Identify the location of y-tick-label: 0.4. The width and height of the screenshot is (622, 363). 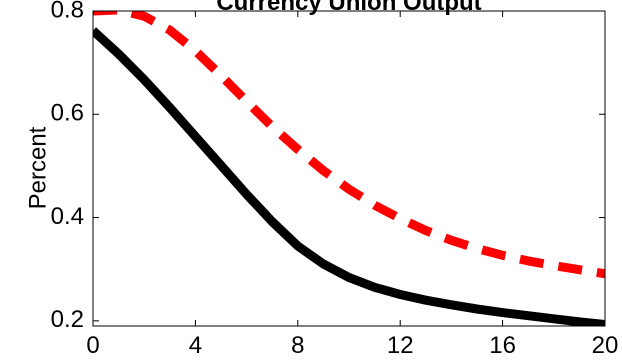
(67, 216).